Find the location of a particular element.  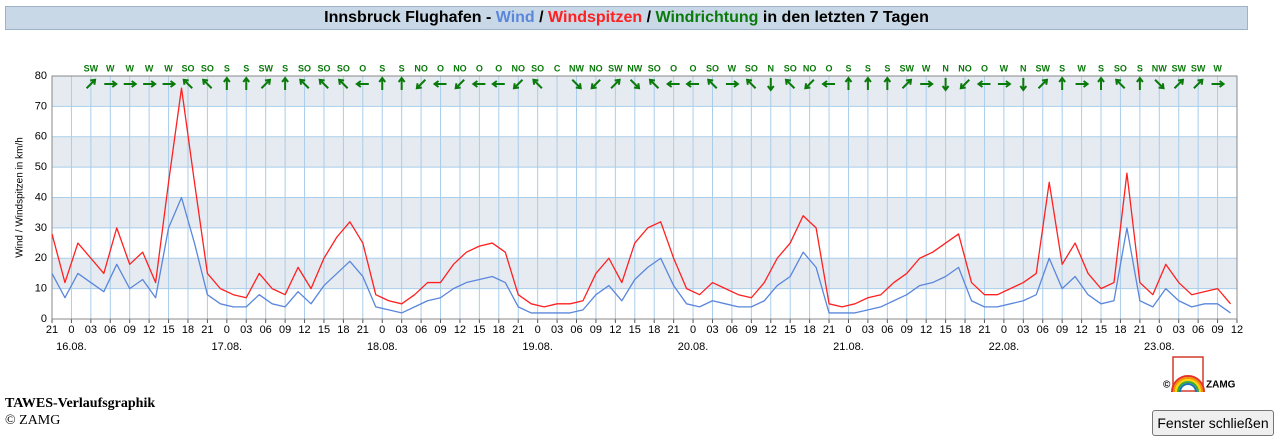

y-tick-label: 0 is located at coordinates (44, 319).